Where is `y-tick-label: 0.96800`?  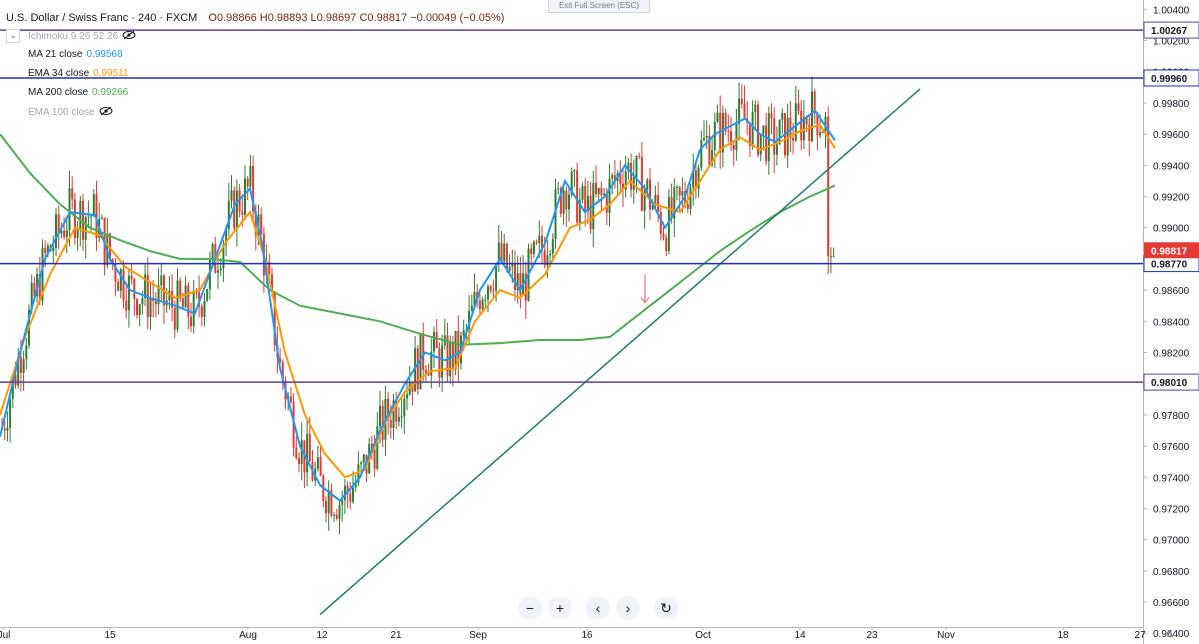
y-tick-label: 0.96800 is located at coordinates (1171, 572).